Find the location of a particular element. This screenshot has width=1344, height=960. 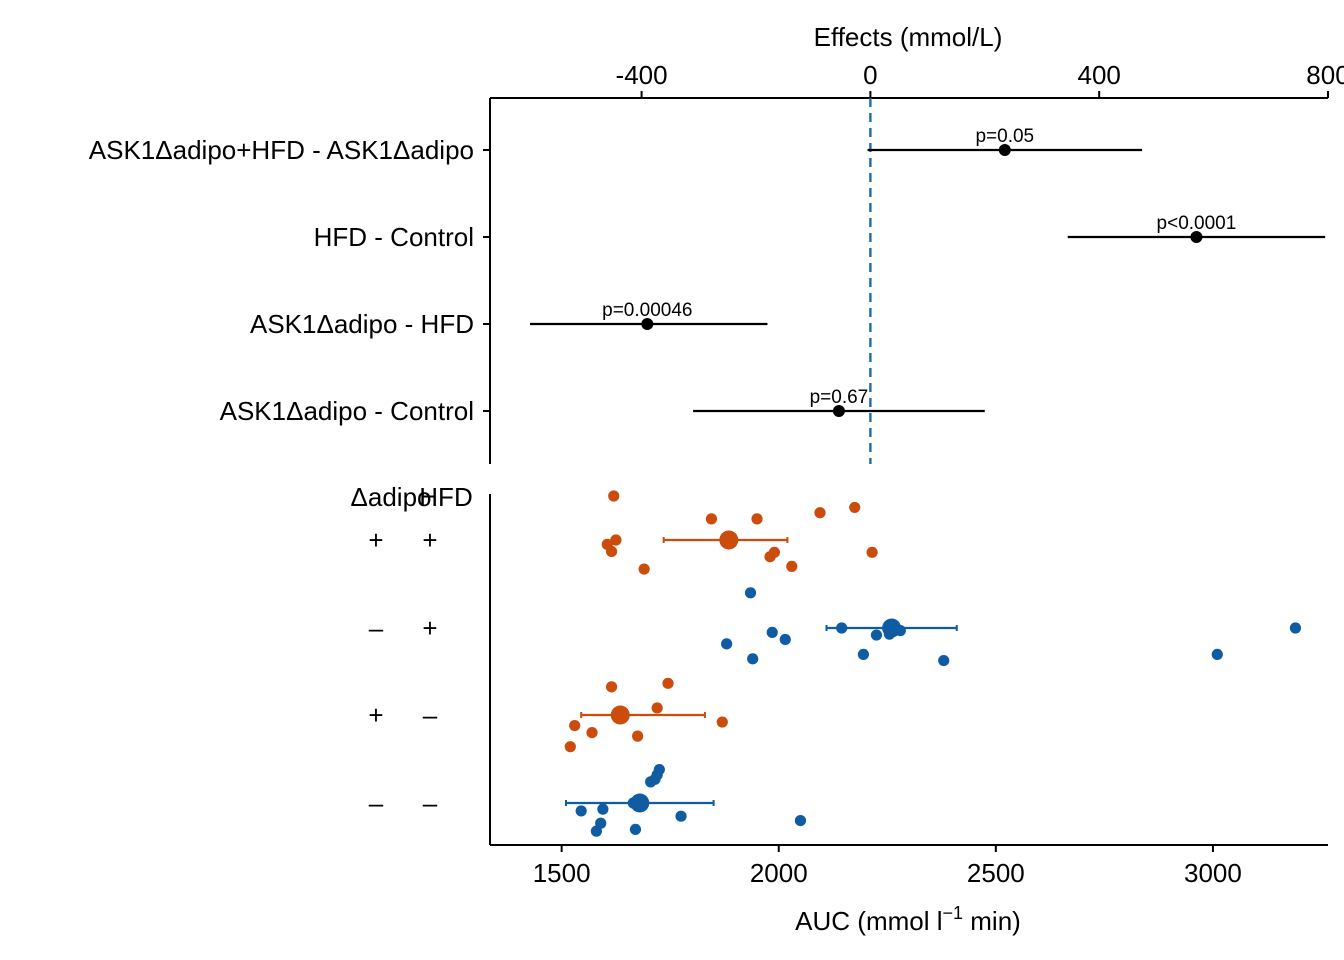

auc-axis-title-end: min) is located at coordinates (992, 921).